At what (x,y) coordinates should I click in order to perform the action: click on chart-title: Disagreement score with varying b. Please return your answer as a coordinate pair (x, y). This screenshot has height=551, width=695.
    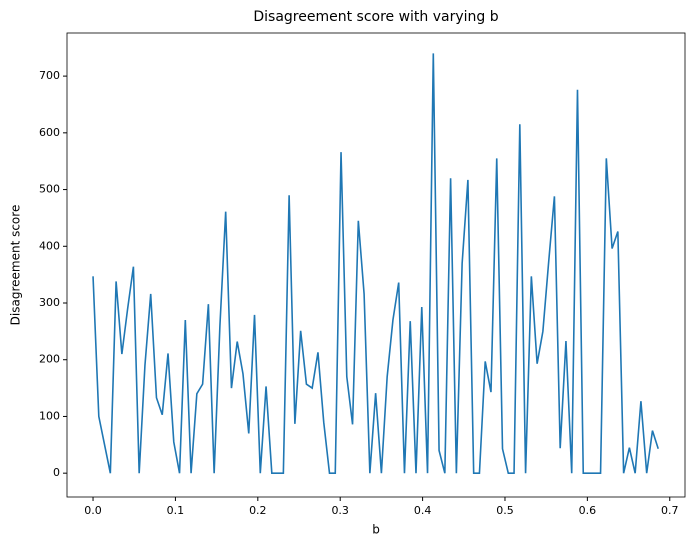
    Looking at the image, I should click on (375, 17).